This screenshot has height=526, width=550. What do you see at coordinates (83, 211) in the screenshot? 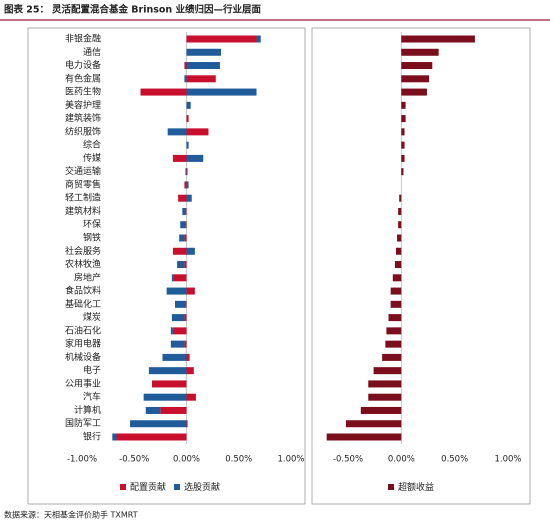
I see `category-label: 建筑材料` at bounding box center [83, 211].